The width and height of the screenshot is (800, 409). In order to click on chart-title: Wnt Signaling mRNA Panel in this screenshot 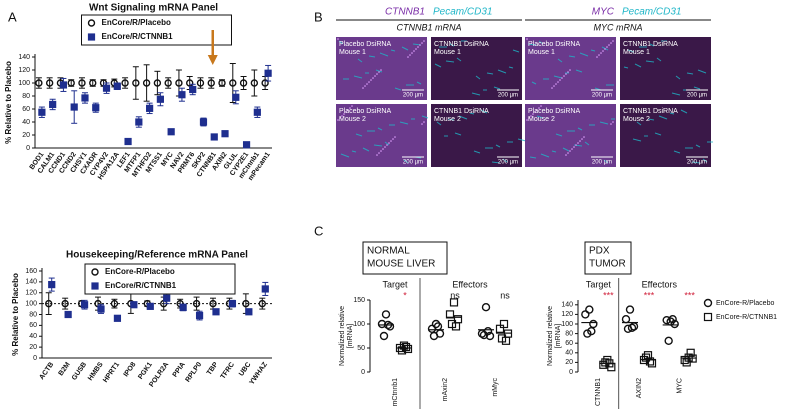, I will do `click(153, 8)`.